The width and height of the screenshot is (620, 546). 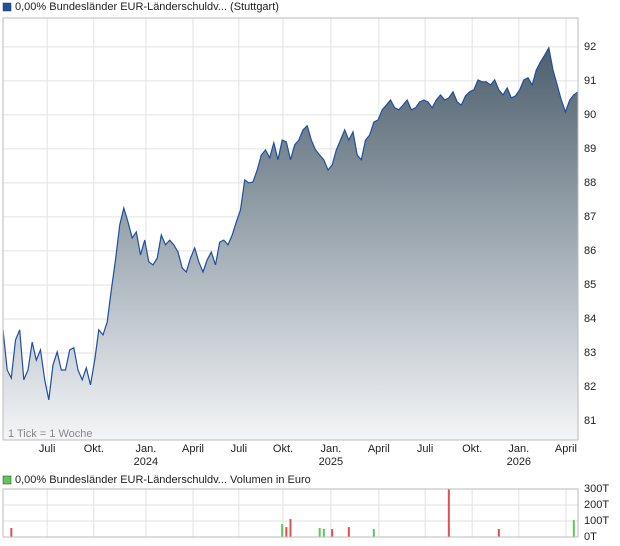 I want to click on y-tick-label: 84, so click(x=590, y=319).